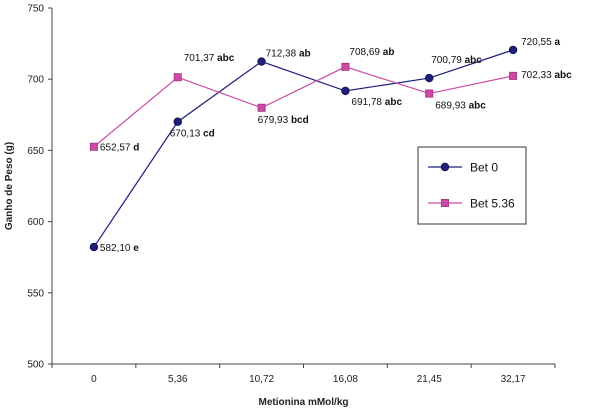 Image resolution: width=590 pixels, height=415 pixels. Describe the element at coordinates (35, 80) in the screenshot. I see `y-tick-label: 700` at that location.